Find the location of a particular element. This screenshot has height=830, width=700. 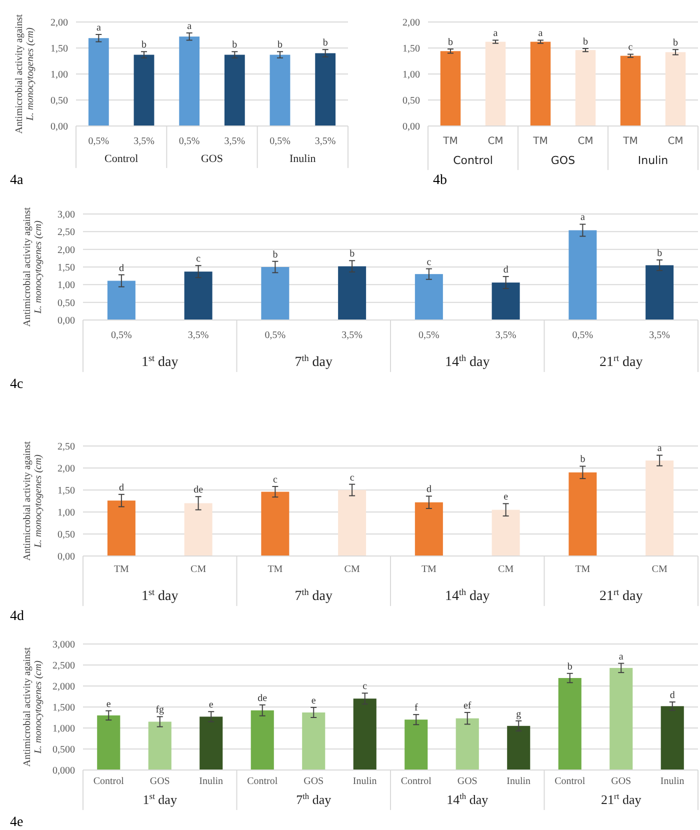

y-tick-label: 3,000 is located at coordinates (63, 645).